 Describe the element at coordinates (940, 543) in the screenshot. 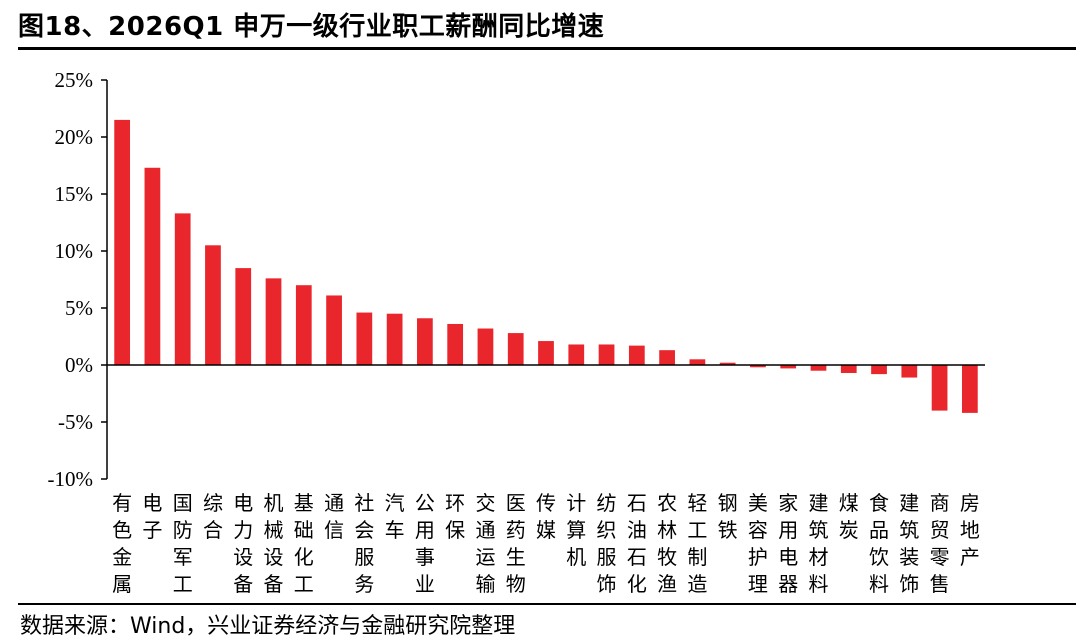

I see `category-label: 商贸零售` at that location.